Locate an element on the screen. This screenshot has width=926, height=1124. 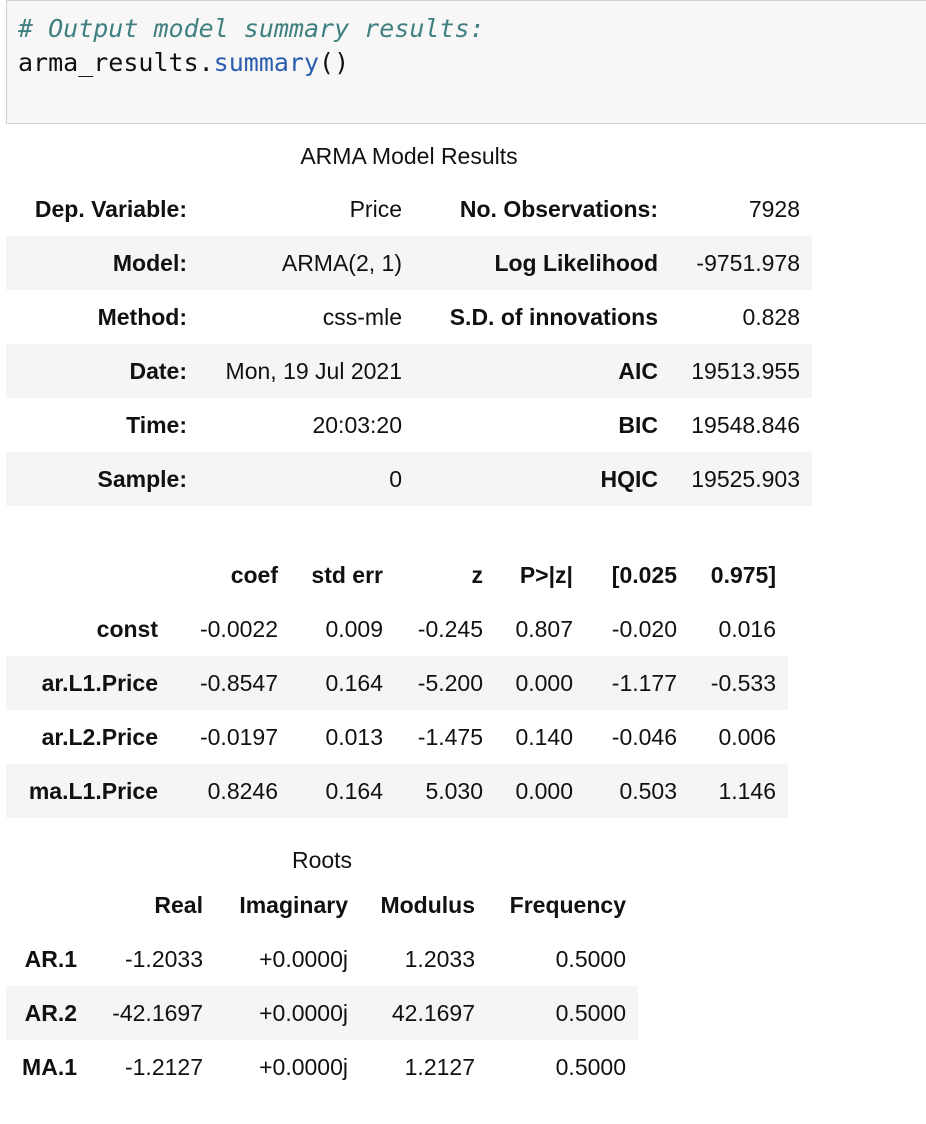
table-header-row: Real Imaginary Modulus Frequency is located at coordinates (322, 905).